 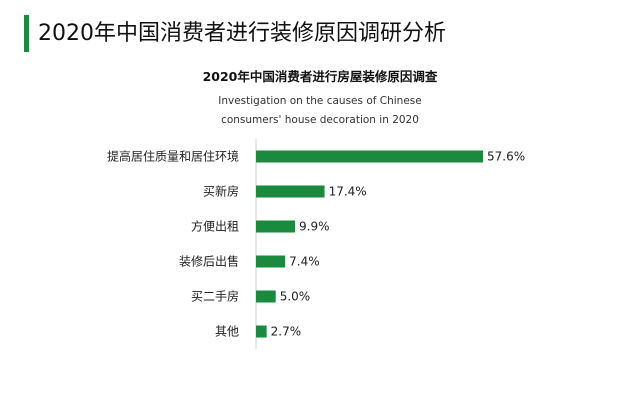 What do you see at coordinates (173, 156) in the screenshot?
I see `category-label-0: 提高居住质量和居住环境` at bounding box center [173, 156].